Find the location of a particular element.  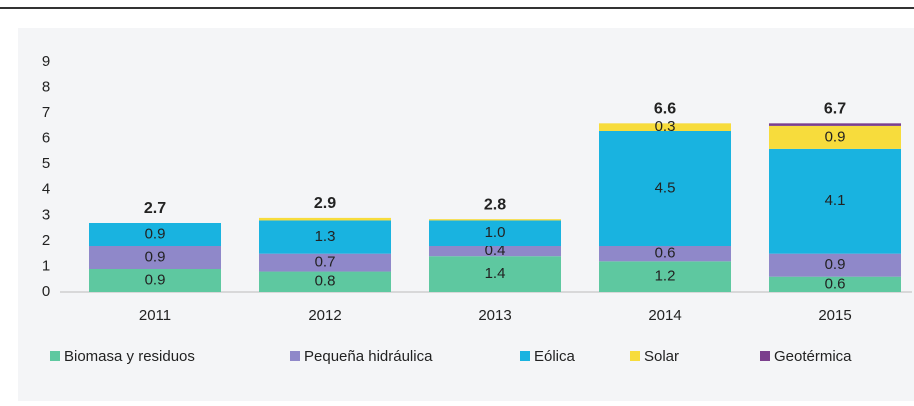

value-label: 1.2 is located at coordinates (665, 276).